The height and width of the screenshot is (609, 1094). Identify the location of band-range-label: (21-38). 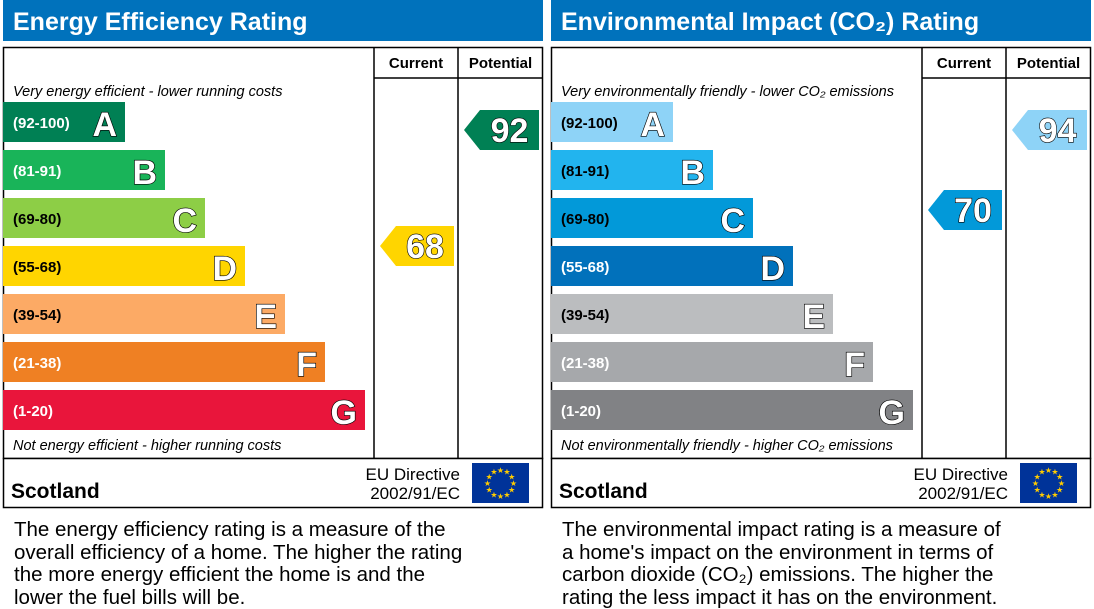
(37, 363).